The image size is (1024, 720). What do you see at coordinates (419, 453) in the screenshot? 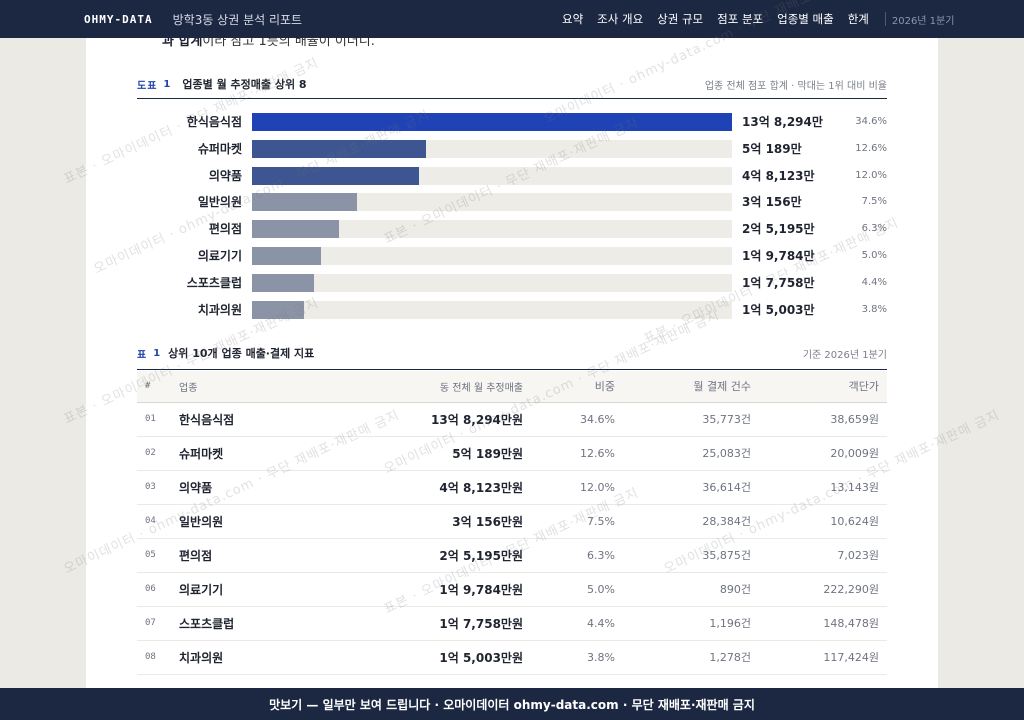
I see `monthly-sales-cell: 5억 189만원` at bounding box center [419, 453].